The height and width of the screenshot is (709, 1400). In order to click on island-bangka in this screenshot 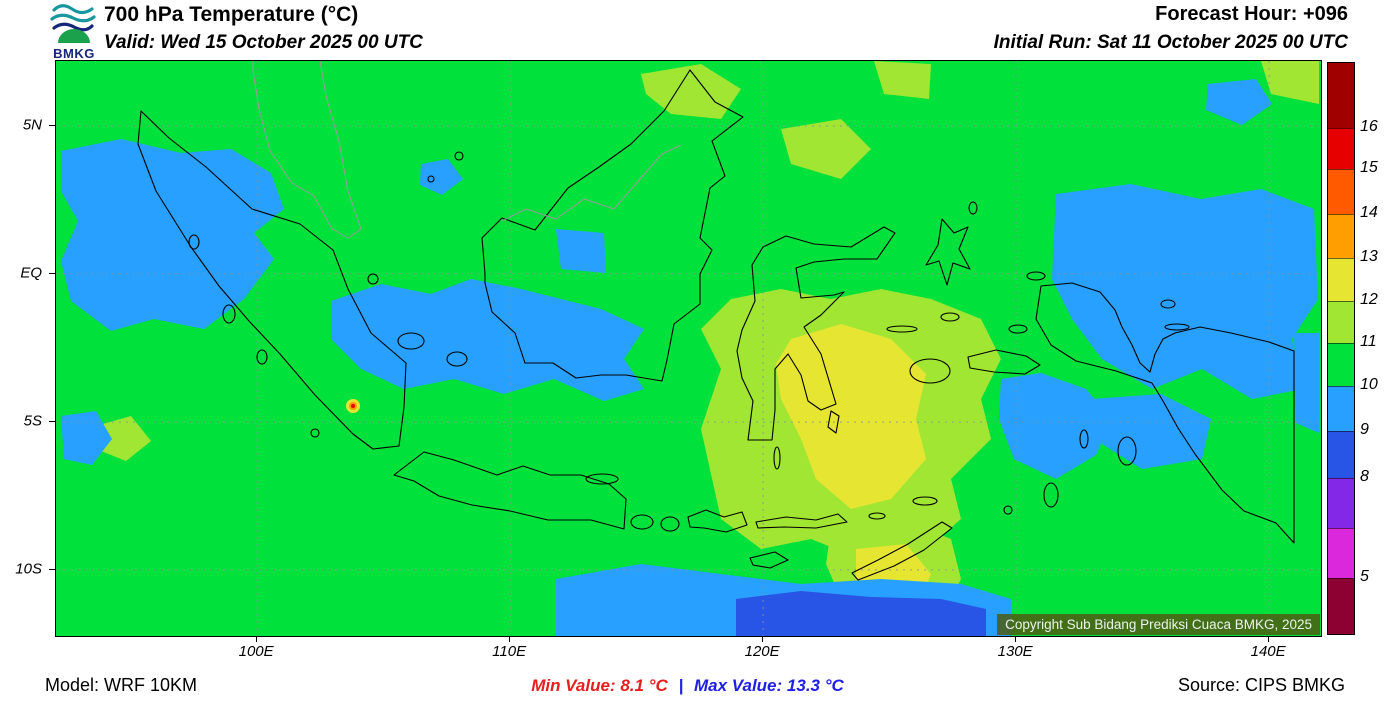, I will do `click(411, 341)`.